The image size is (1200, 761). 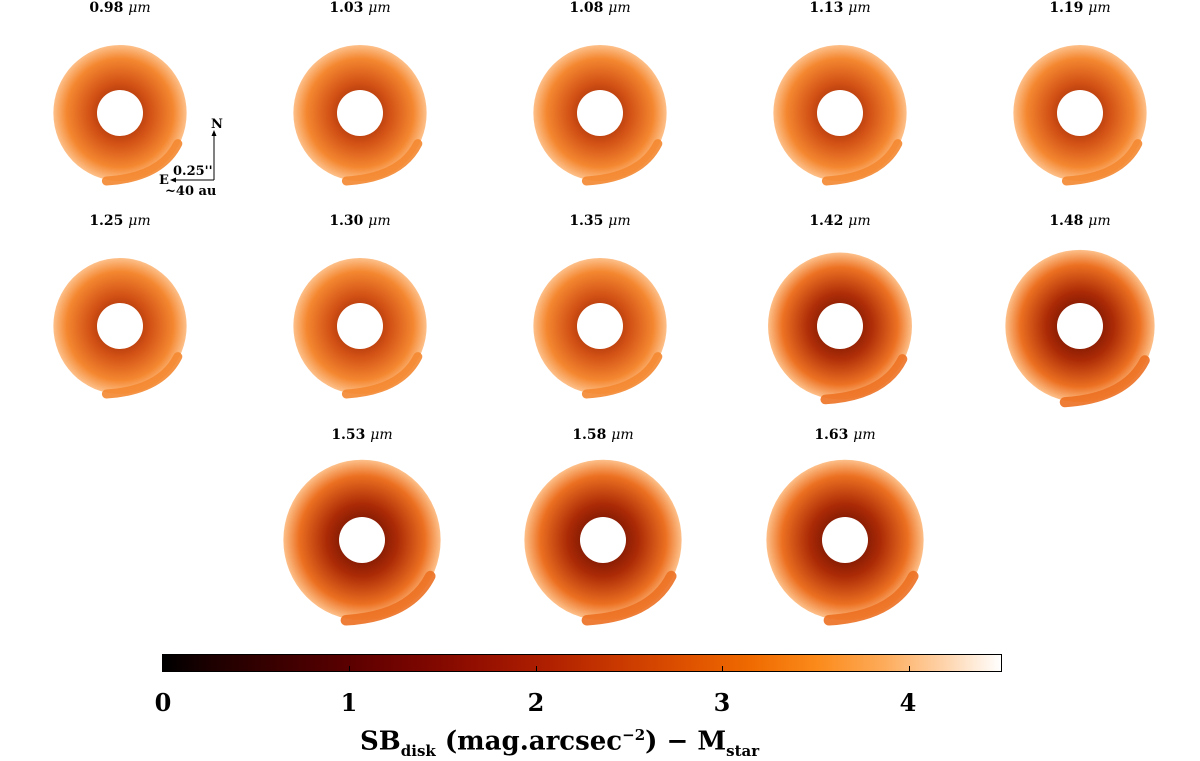 What do you see at coordinates (600, 221) in the screenshot?
I see `wavelength-label: 1.35 μm` at bounding box center [600, 221].